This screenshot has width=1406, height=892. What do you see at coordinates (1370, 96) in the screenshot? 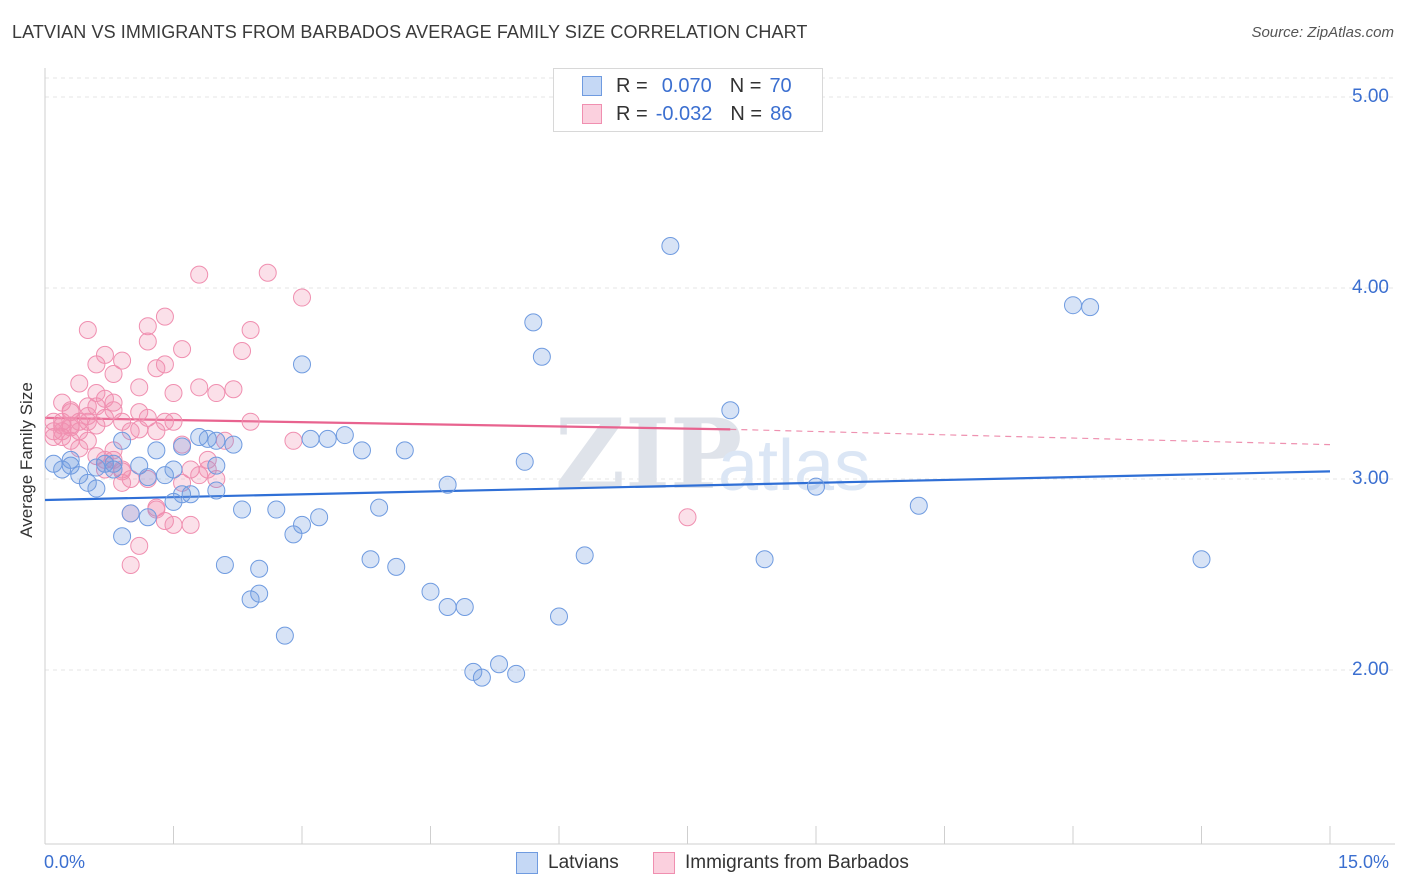
I see `y-tick-label: 5.00` at bounding box center [1370, 96].